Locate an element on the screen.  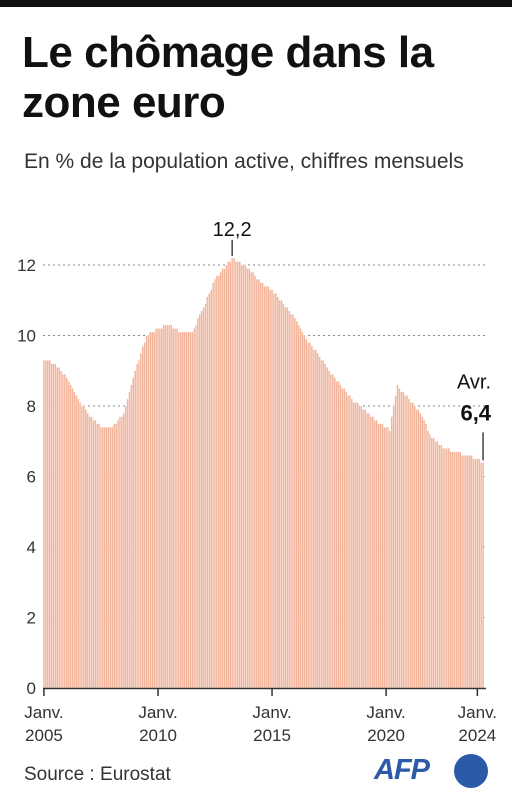
y-tick-label-12: 12 is located at coordinates (26, 265).